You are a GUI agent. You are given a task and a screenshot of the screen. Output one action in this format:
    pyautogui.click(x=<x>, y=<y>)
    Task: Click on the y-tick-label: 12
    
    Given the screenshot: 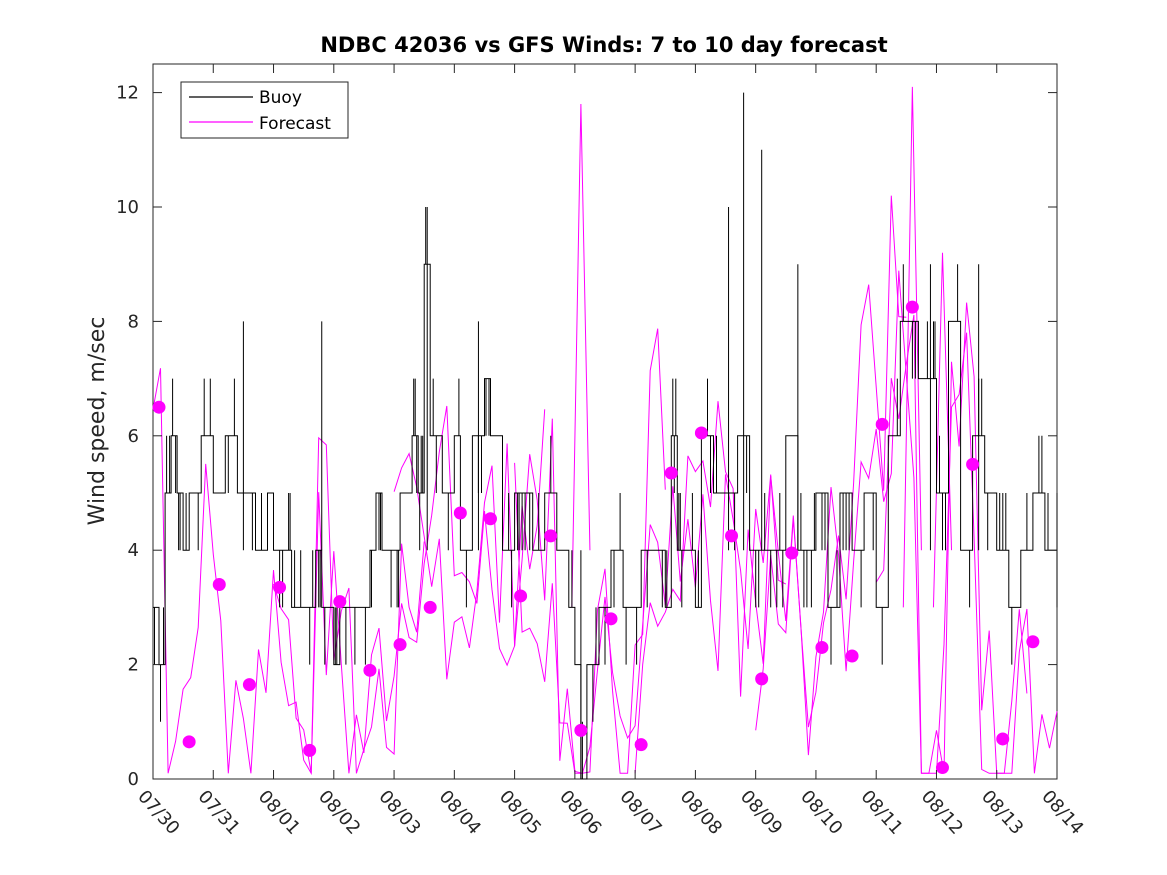 What is the action you would take?
    pyautogui.click(x=127, y=93)
    